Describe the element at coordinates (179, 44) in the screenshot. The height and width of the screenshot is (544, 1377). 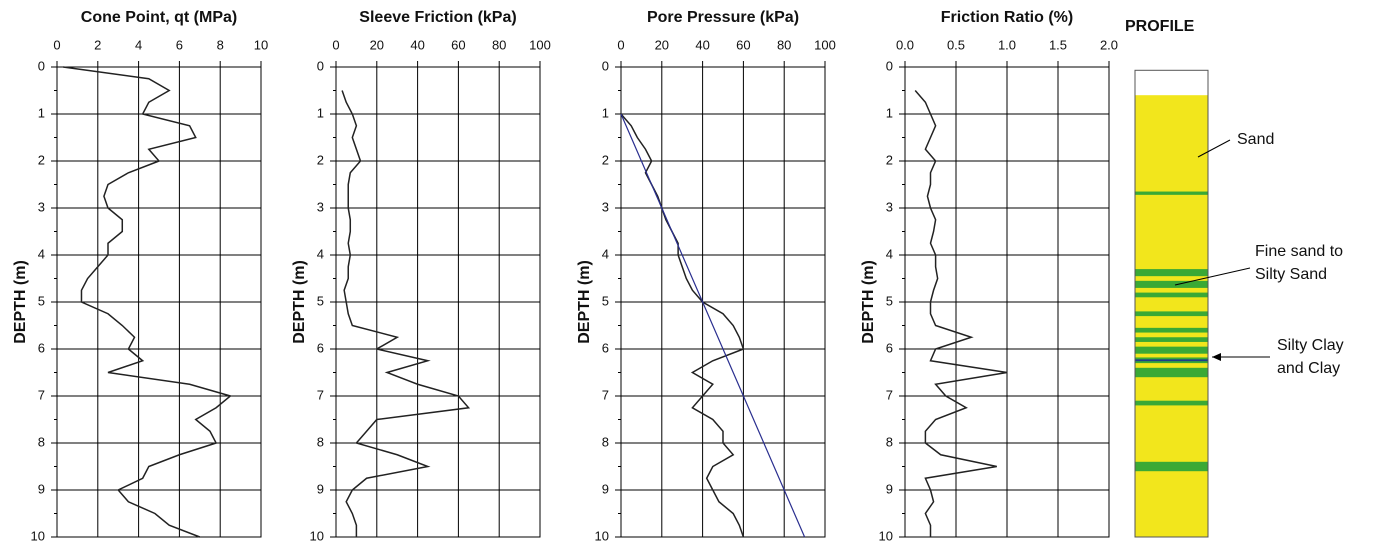
I see `x-tick-label: 6` at that location.